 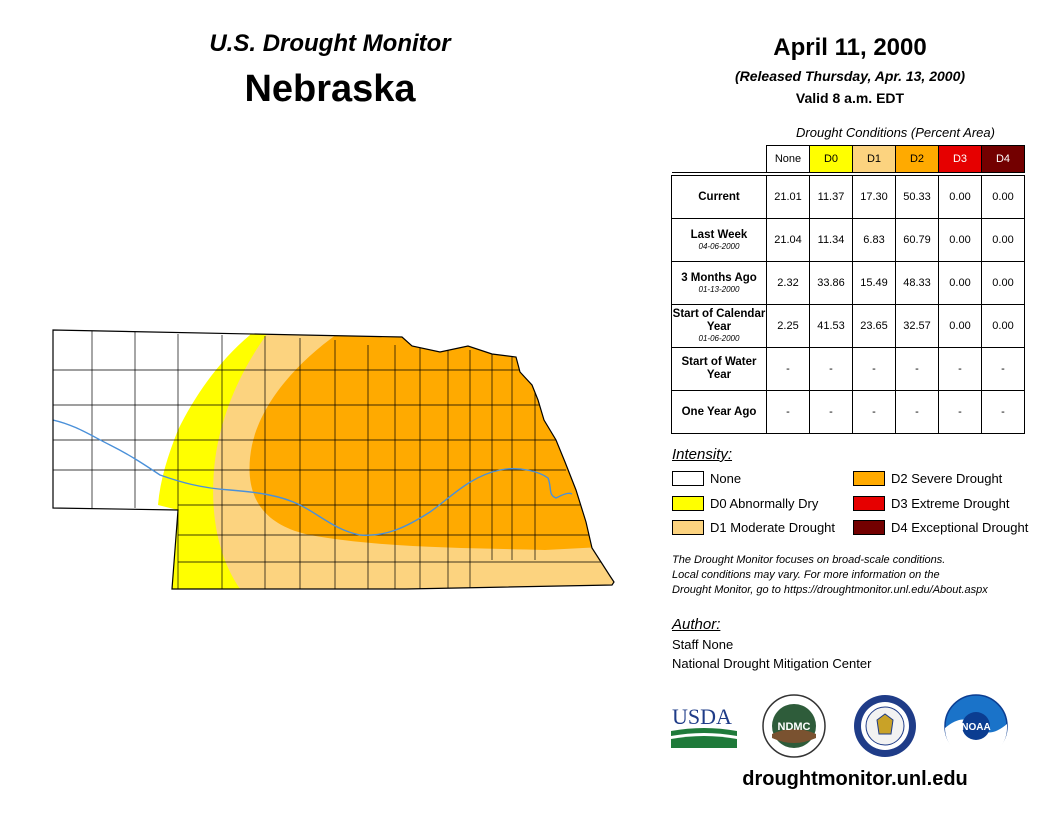 I want to click on noaa-logo: NOAA, so click(x=976, y=726).